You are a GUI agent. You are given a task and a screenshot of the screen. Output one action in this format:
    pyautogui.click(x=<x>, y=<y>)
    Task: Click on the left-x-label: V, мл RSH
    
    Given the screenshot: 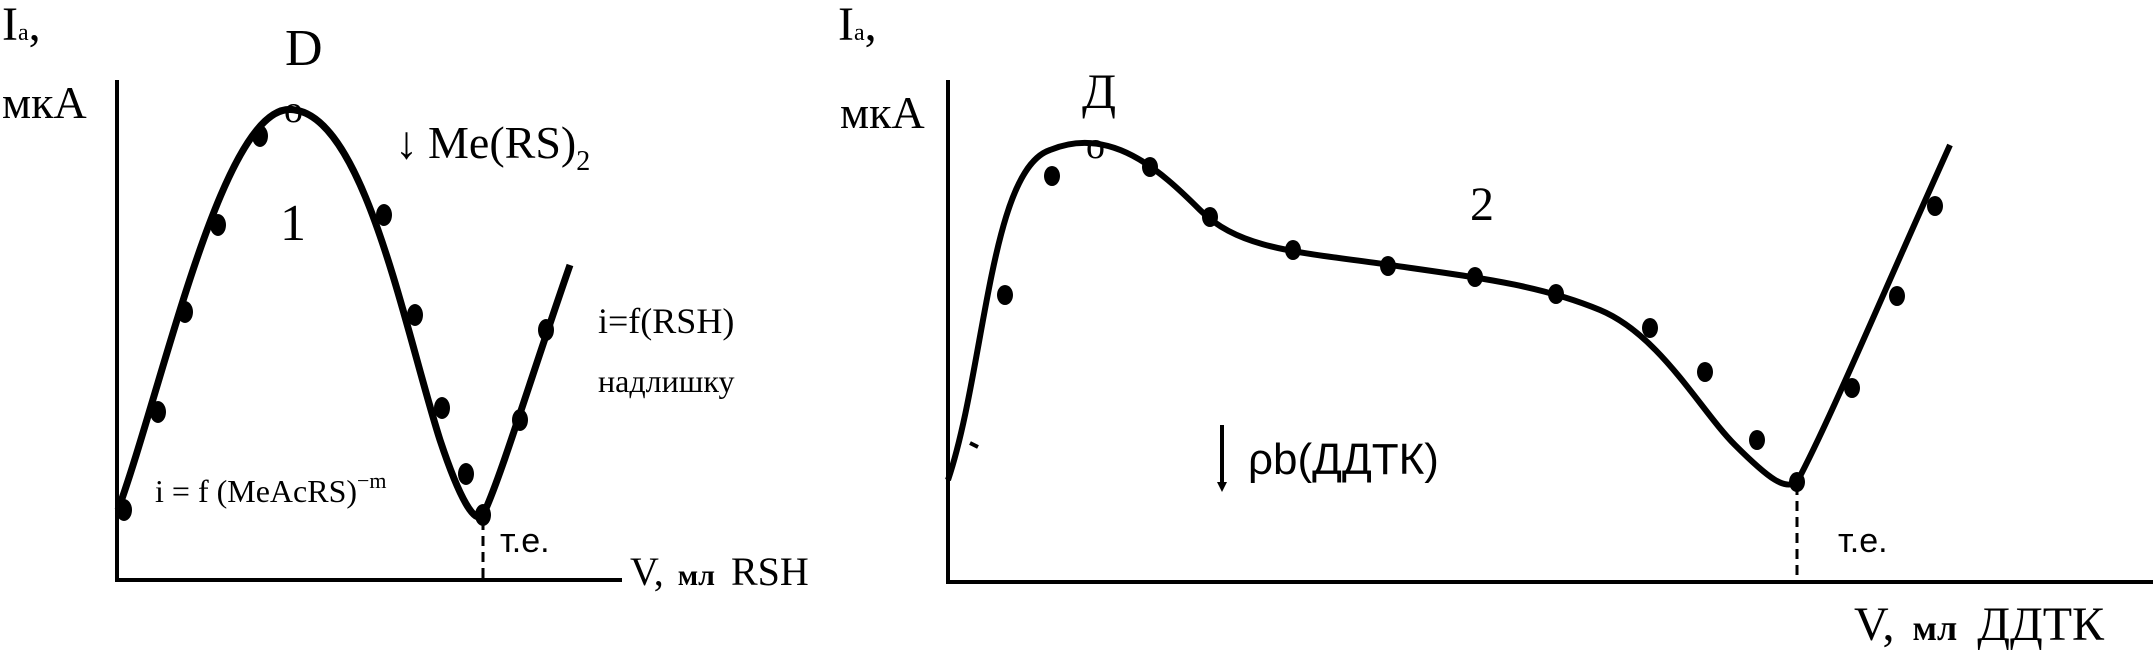 What is the action you would take?
    pyautogui.click(x=719, y=571)
    